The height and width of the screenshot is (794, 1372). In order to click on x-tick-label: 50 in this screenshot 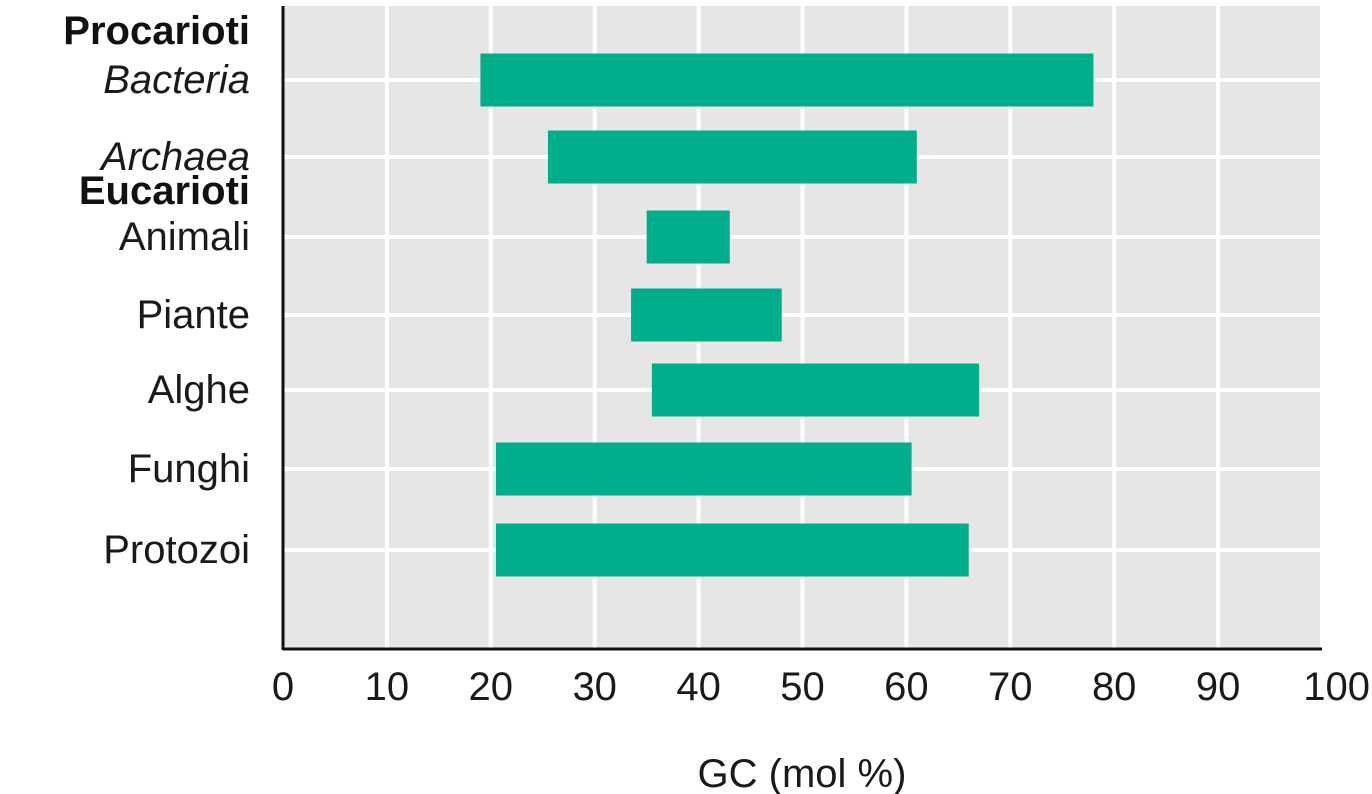, I will do `click(802, 687)`.